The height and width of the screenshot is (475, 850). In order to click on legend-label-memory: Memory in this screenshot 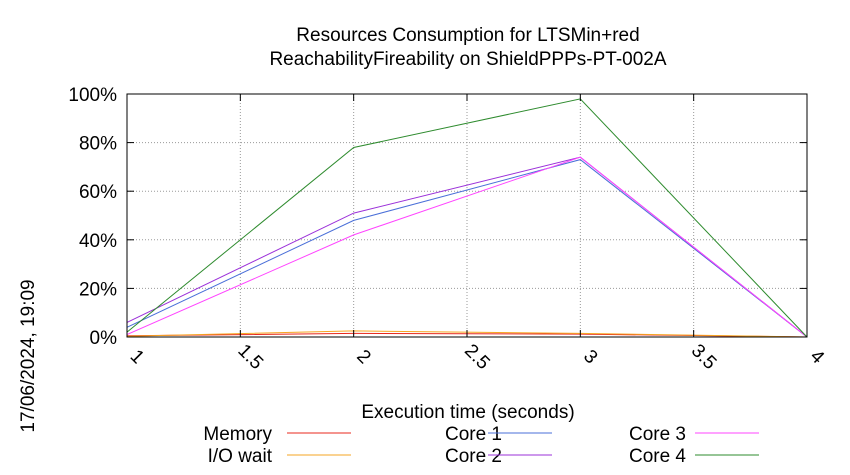, I will do `click(237, 434)`.